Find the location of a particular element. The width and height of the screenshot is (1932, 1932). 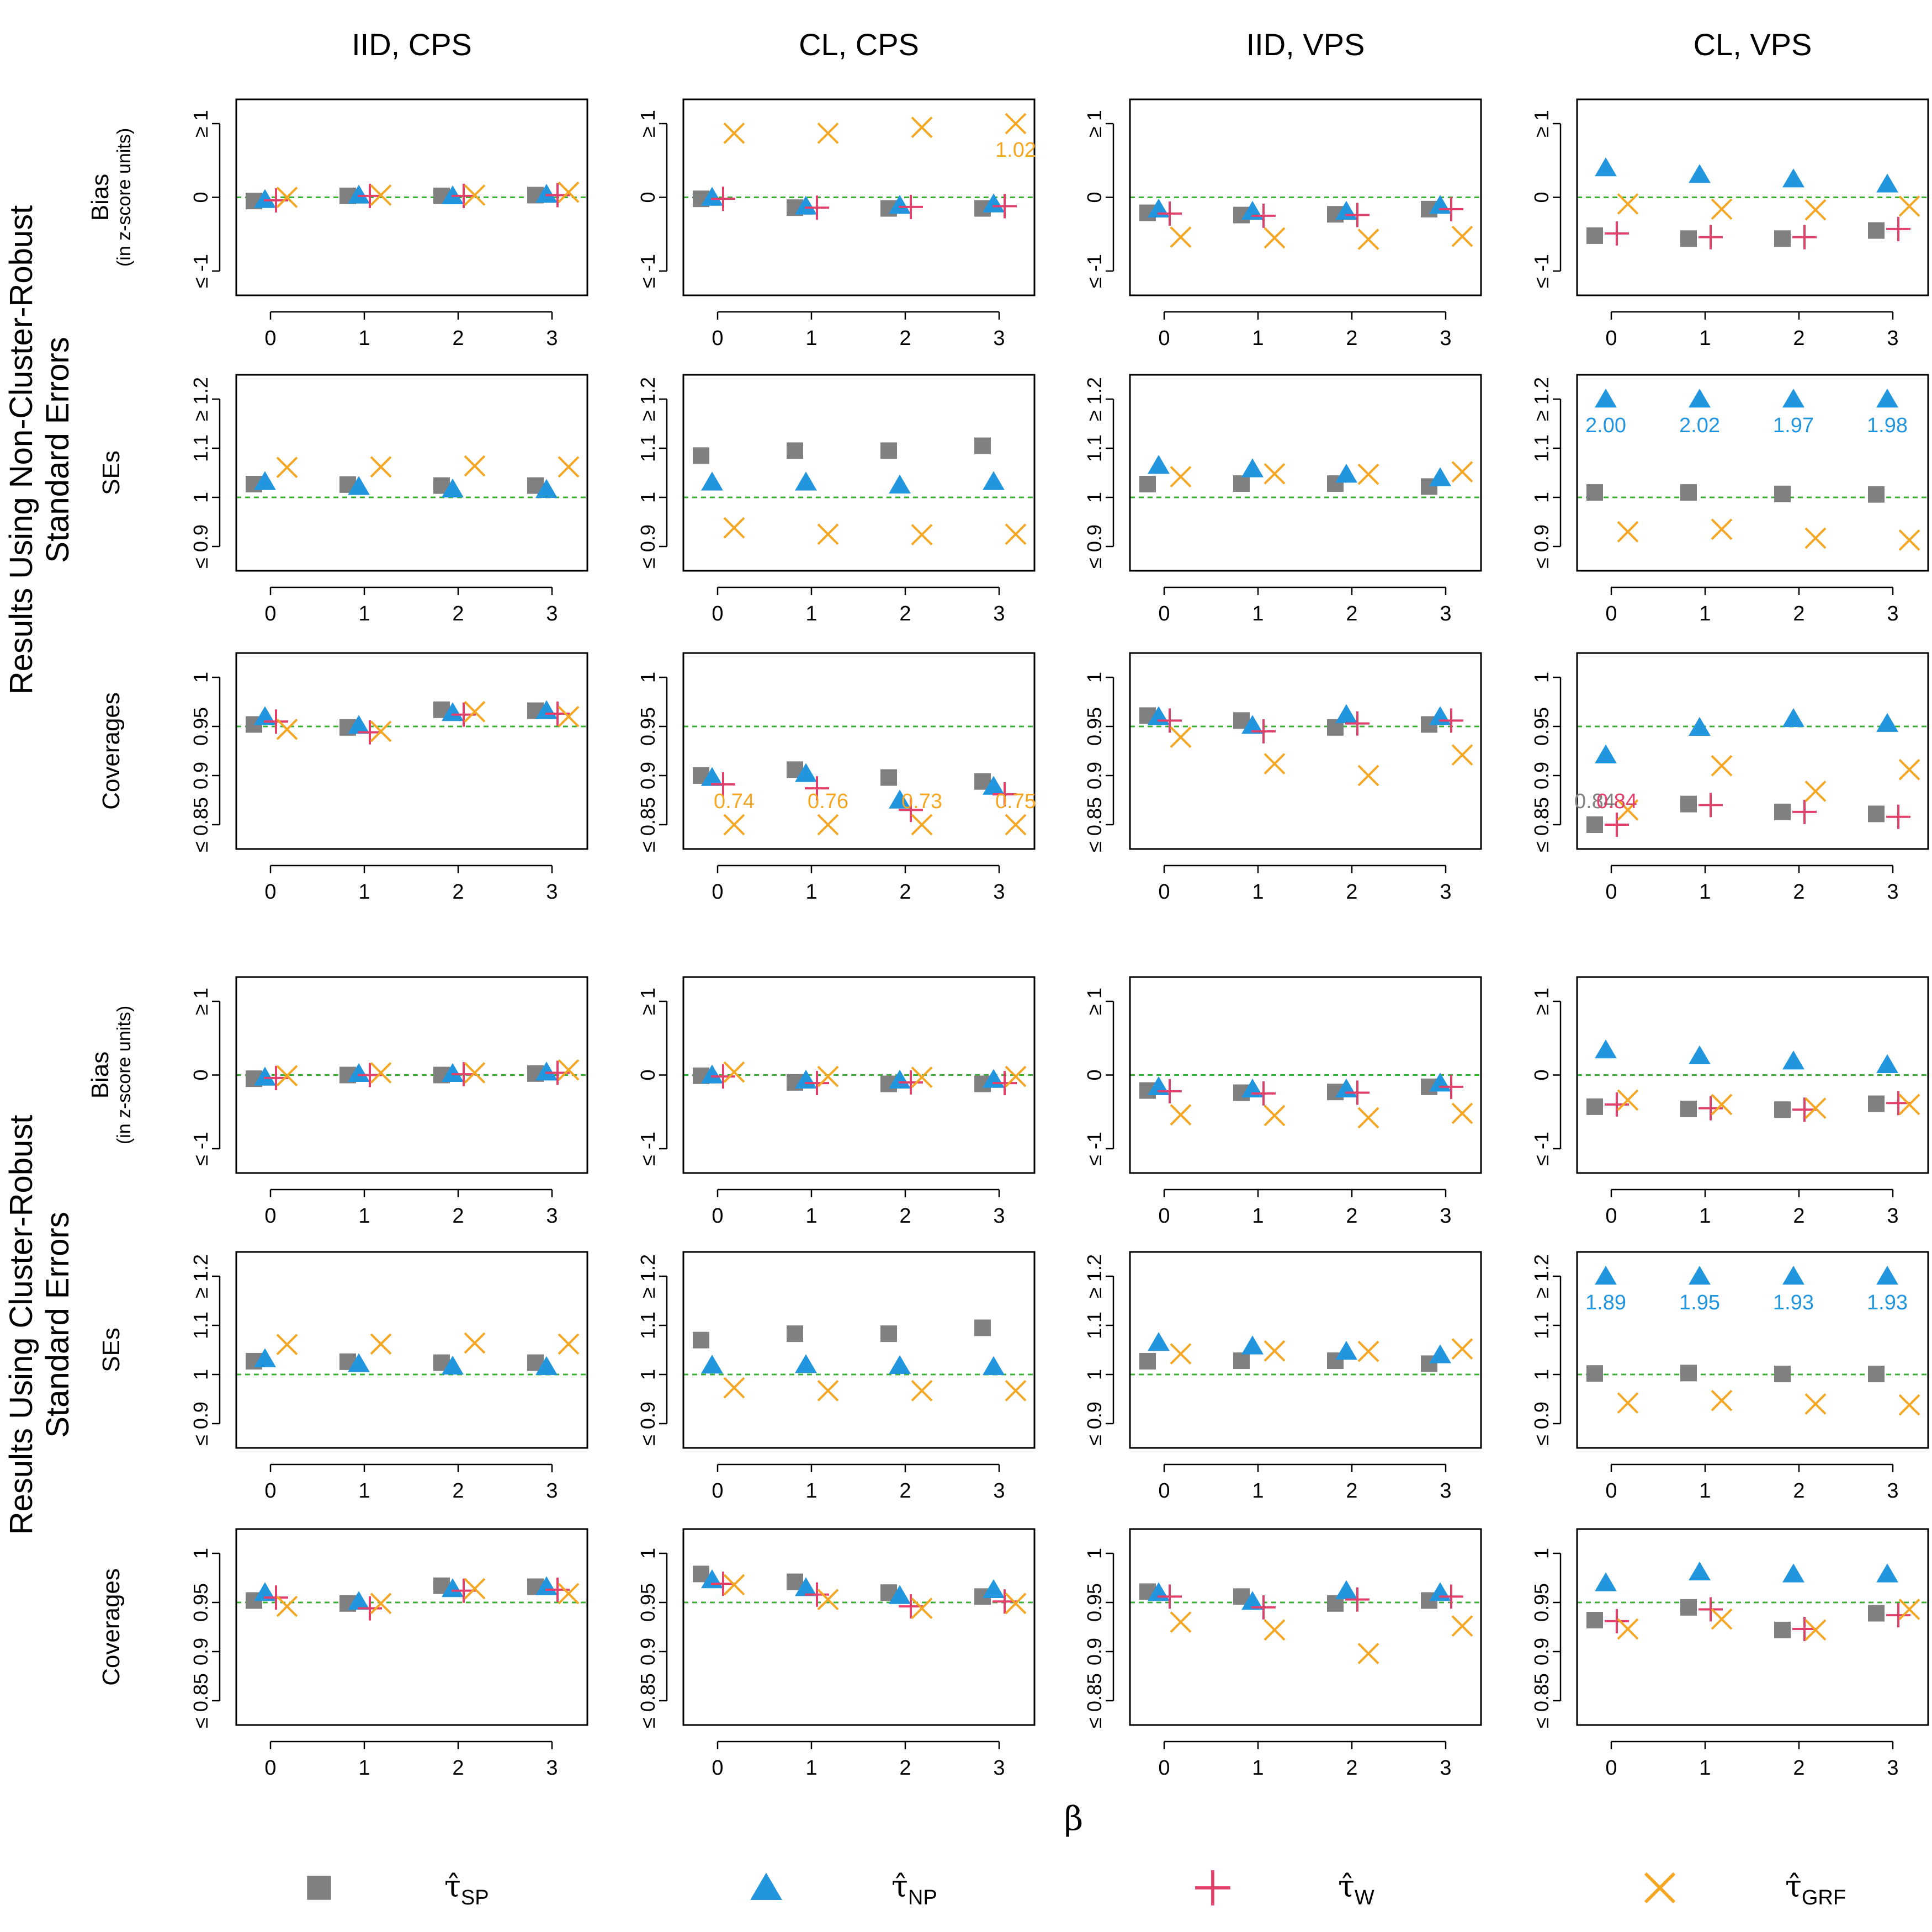

legend-item-np: τ̂NP is located at coordinates (843, 1889).